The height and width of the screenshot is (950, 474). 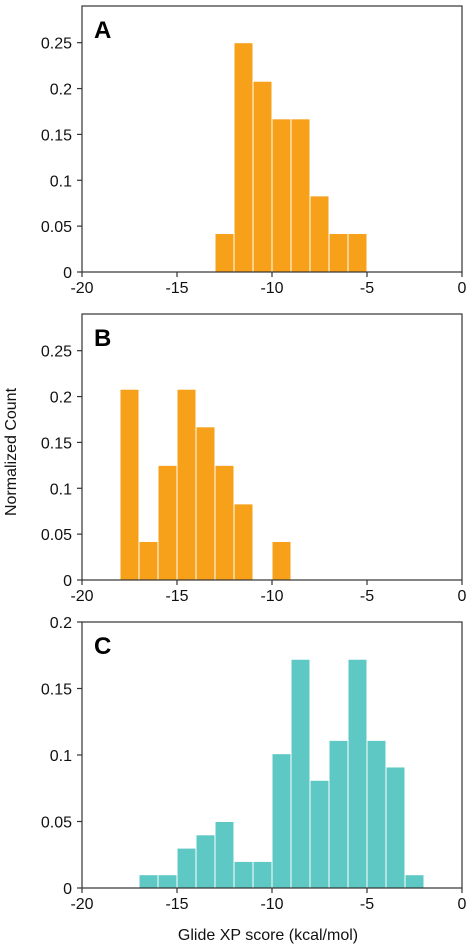 I want to click on y-tick-label-a-4: 0.2, so click(x=61, y=90).